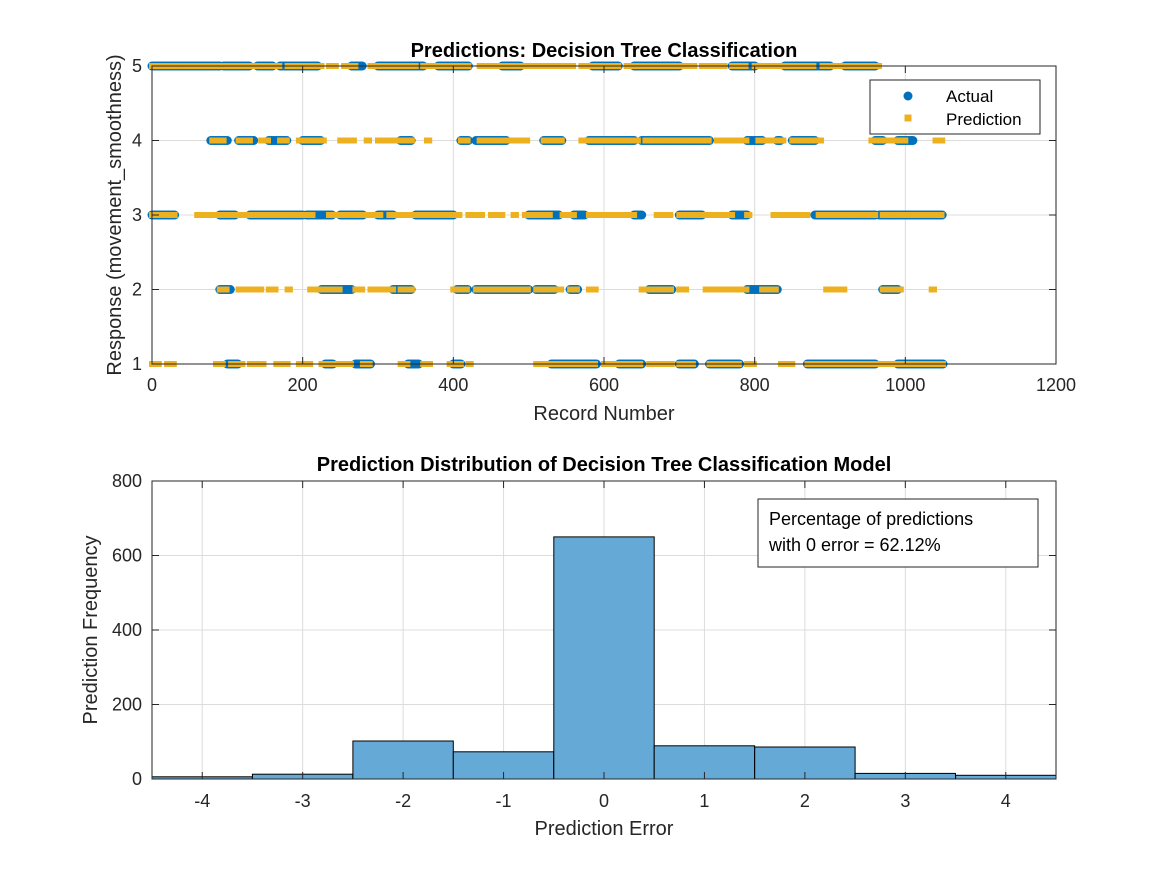 This screenshot has width=1167, height=875. What do you see at coordinates (303, 385) in the screenshot?
I see `scatter-x-tick-label: 200` at bounding box center [303, 385].